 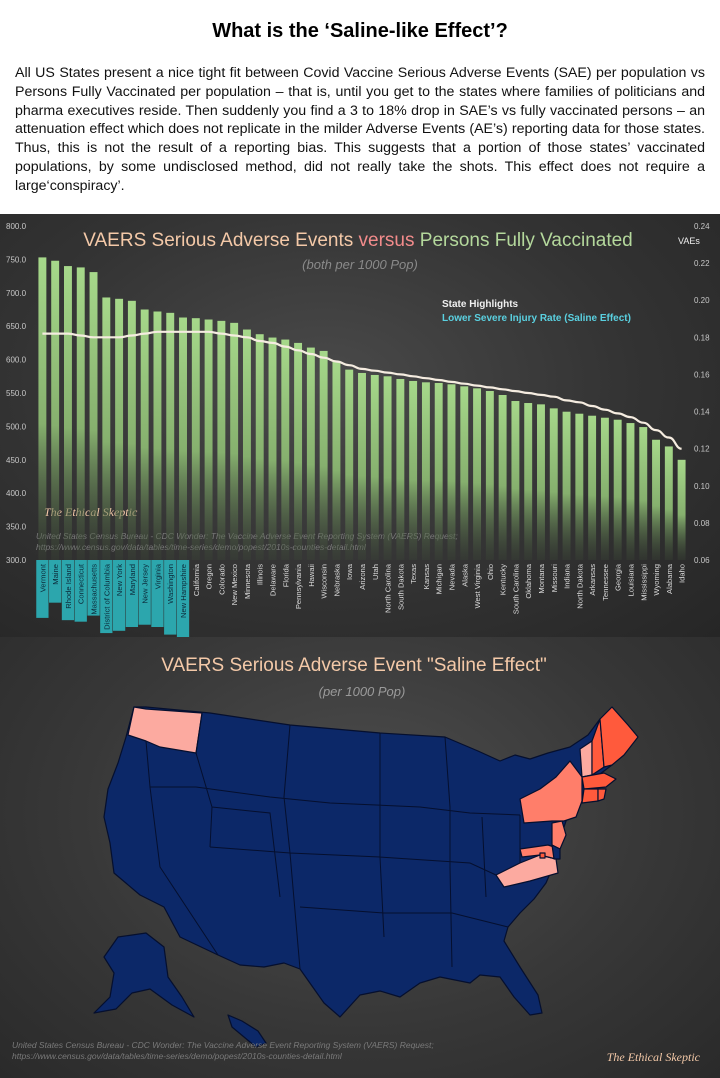 I want to click on washington, so click(x=165, y=730).